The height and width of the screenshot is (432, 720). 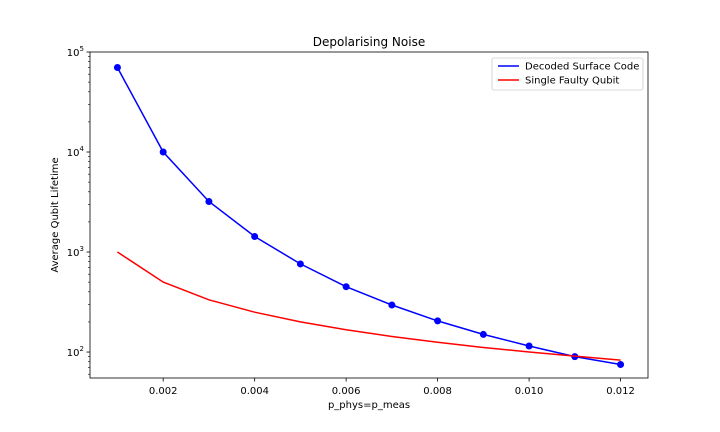 I want to click on x-tick-label: 0.010, so click(x=529, y=391).